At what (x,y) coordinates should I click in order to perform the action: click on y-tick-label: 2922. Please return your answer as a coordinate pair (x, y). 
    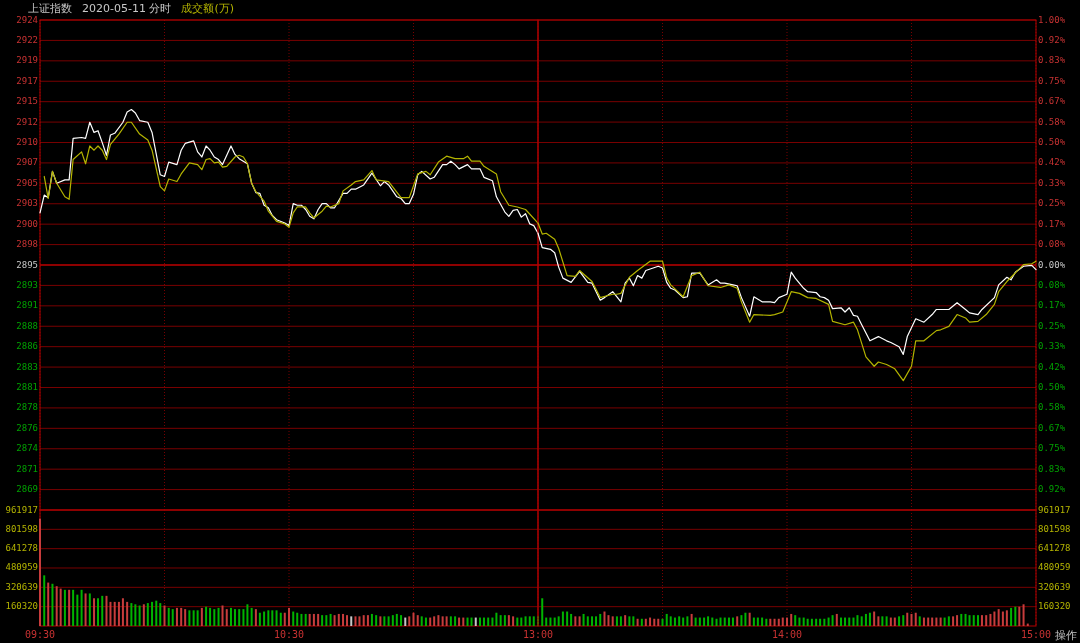
    Looking at the image, I should click on (27, 39).